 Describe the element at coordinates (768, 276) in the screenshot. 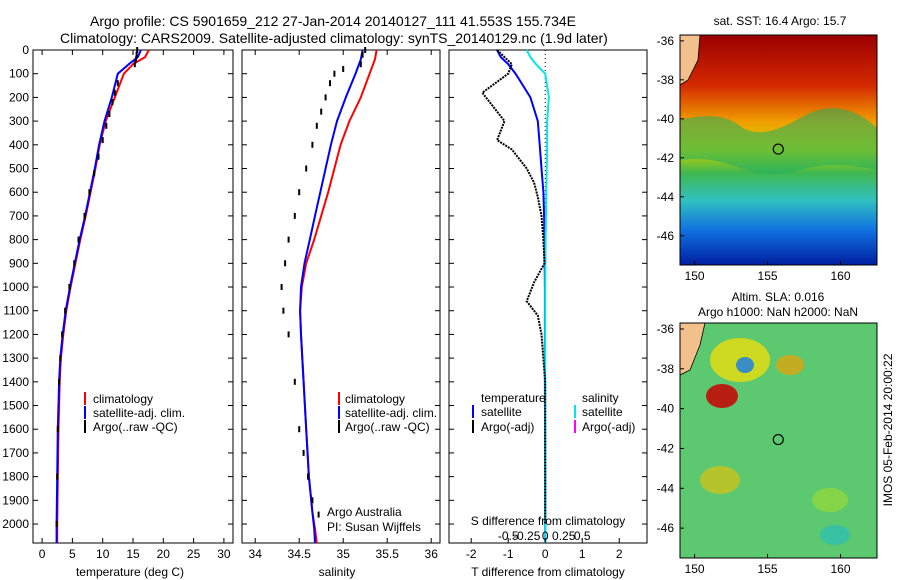

I see `map-x-tick-label: 155` at that location.